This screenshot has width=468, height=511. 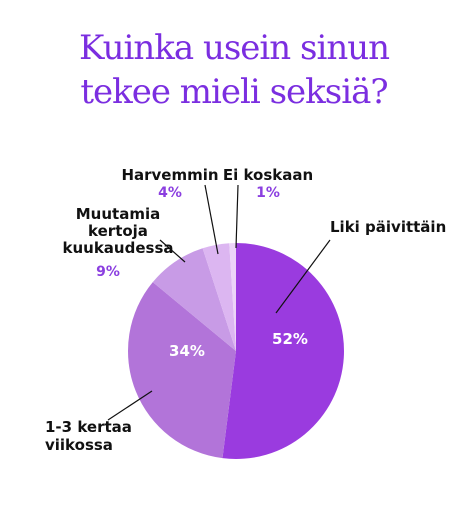 What do you see at coordinates (170, 193) in the screenshot?
I see `slice-value-label: 4%` at bounding box center [170, 193].